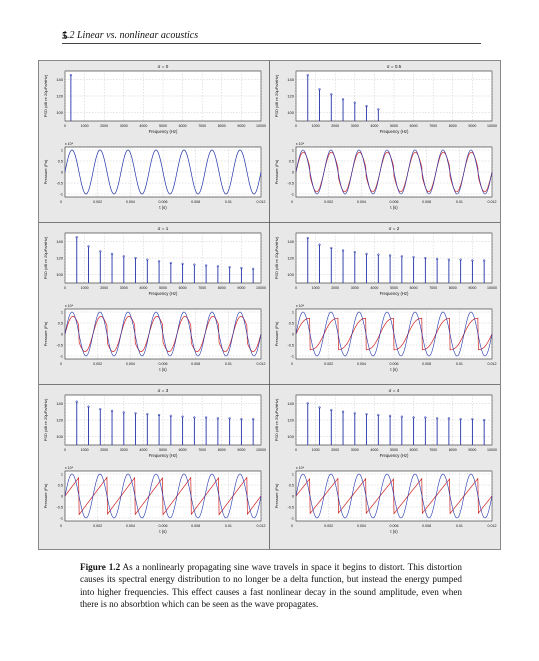  What do you see at coordinates (163, 228) in the screenshot?
I see `panel-title: σ = 1` at bounding box center [163, 228].